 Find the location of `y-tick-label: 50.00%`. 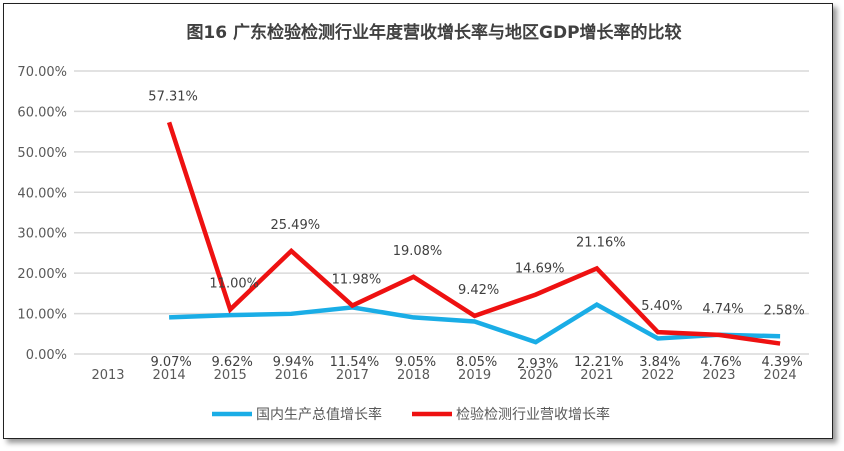

y-tick-label: 50.00% is located at coordinates (42, 153).